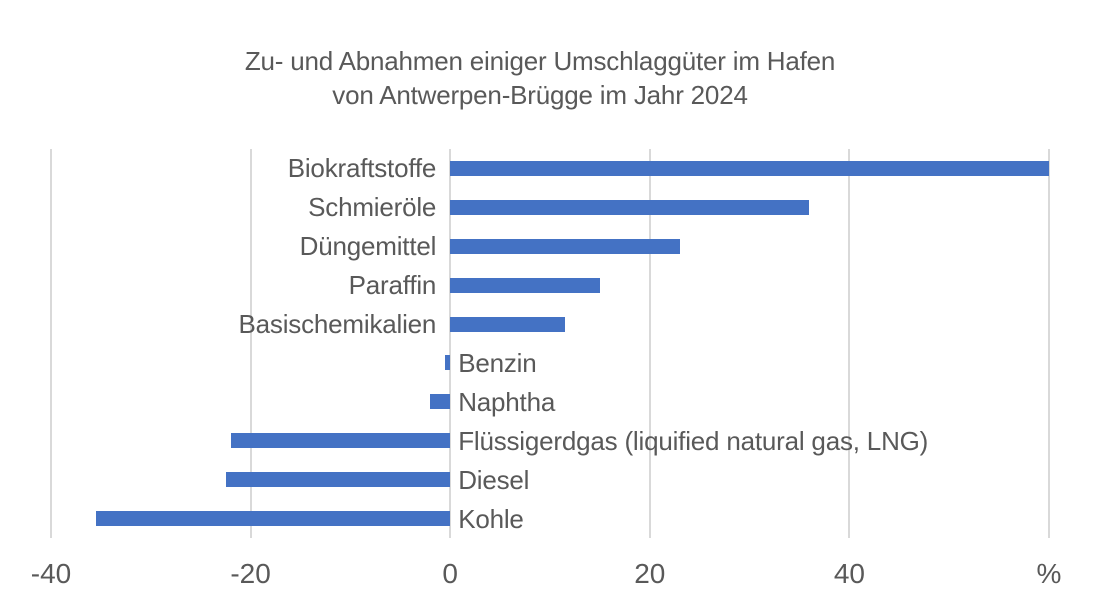 The width and height of the screenshot is (1119, 615). I want to click on category-label: Naphtha, so click(507, 401).